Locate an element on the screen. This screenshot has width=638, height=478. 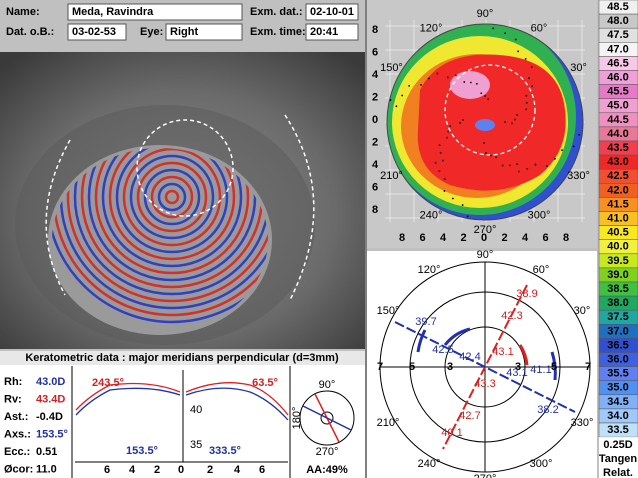
scale-value: 38.0 is located at coordinates (617, 303).